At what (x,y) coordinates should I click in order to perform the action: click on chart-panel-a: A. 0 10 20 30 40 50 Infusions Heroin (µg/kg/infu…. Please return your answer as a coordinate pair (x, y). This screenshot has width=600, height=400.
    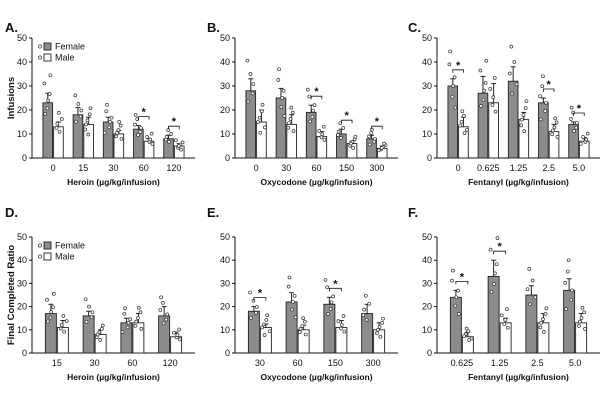
    Looking at the image, I should click on (100, 103).